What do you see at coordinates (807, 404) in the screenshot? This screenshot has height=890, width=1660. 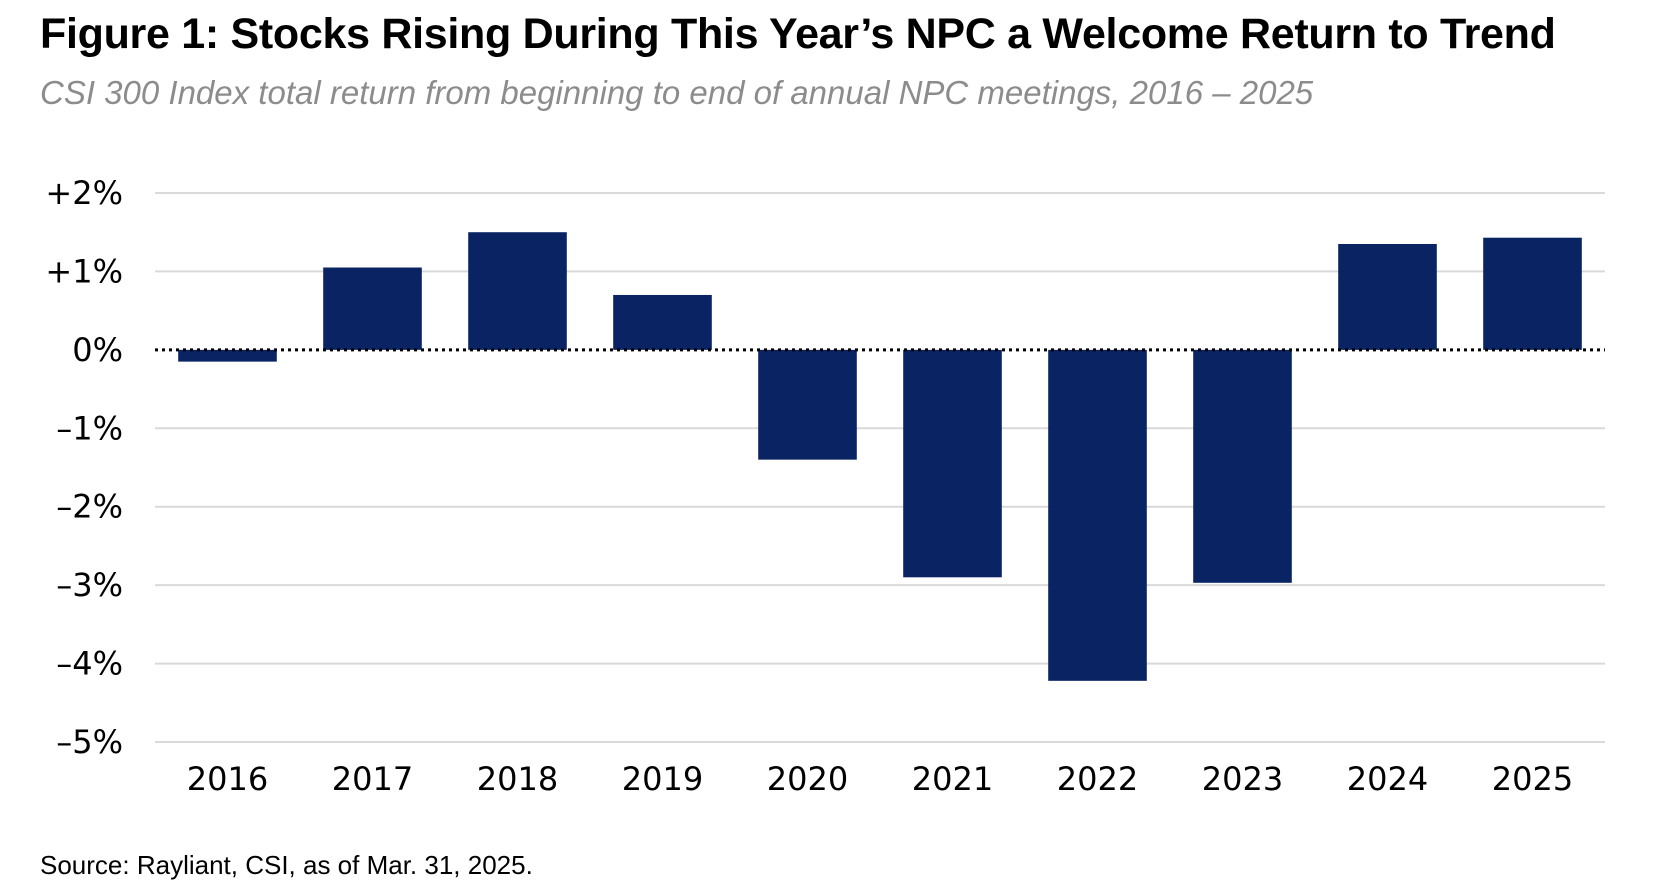 I see `bar-2020` at bounding box center [807, 404].